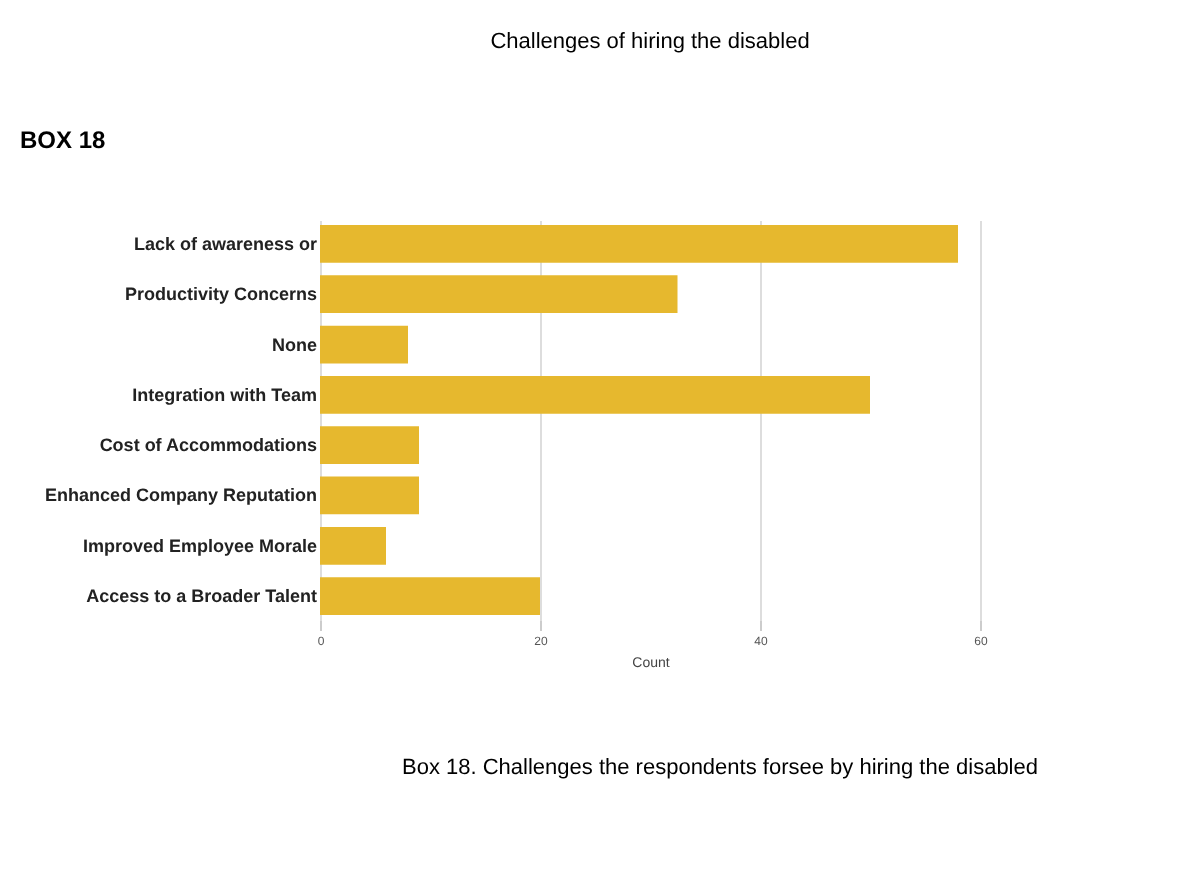 Image resolution: width=1202 pixels, height=894 pixels. What do you see at coordinates (650, 42) in the screenshot?
I see `chart-title: Challenges of hiring the disabled` at bounding box center [650, 42].